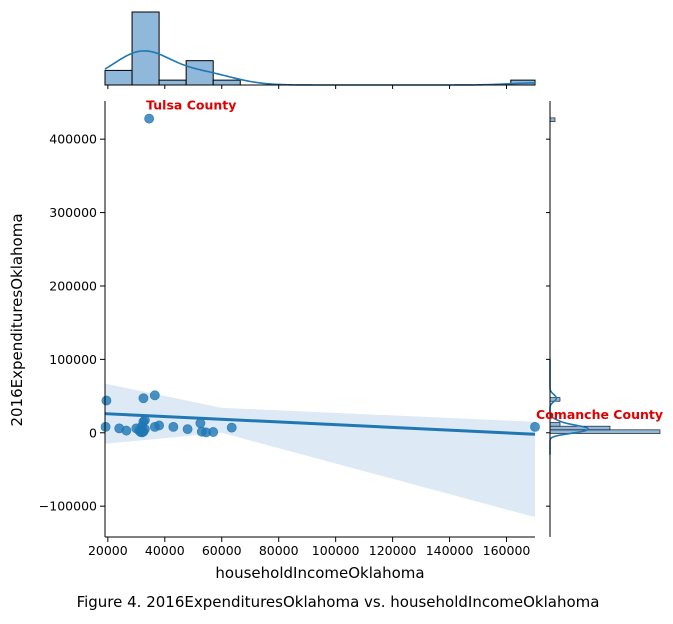 The width and height of the screenshot is (673, 624). Describe the element at coordinates (191, 105) in the screenshot. I see `annotation-label: Tulsa County` at that location.